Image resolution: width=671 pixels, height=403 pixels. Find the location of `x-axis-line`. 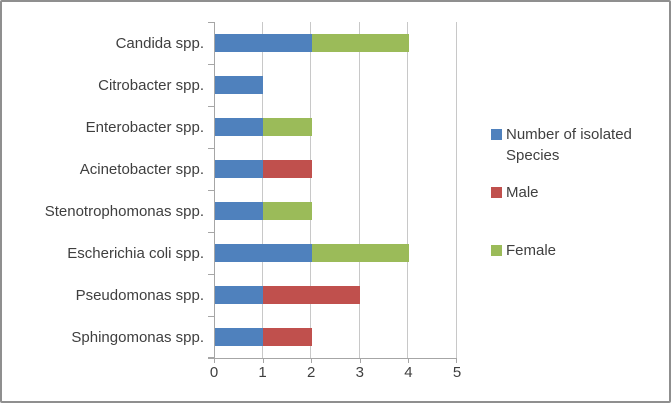

x-axis-line is located at coordinates (332, 358).